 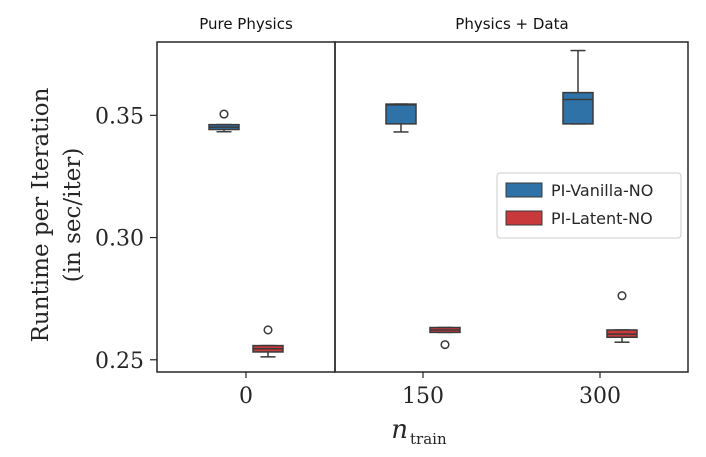 I want to click on legend-swatch-pi-latent-no, so click(x=524, y=218).